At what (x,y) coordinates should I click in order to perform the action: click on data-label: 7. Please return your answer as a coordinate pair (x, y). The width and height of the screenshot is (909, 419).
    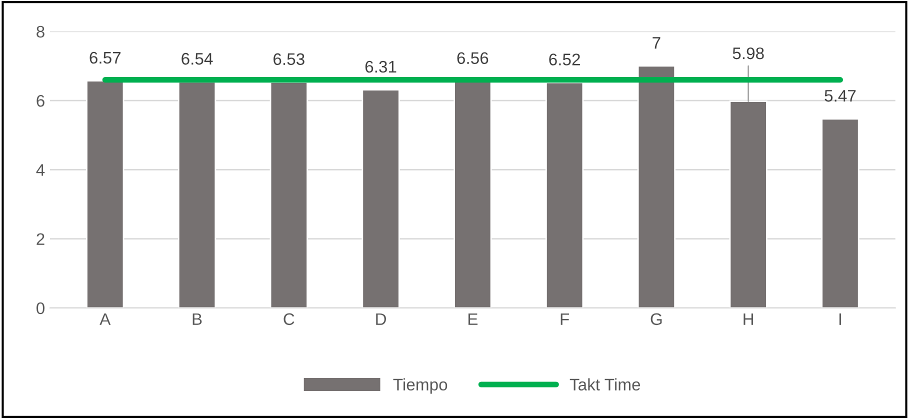
    Looking at the image, I should click on (656, 43).